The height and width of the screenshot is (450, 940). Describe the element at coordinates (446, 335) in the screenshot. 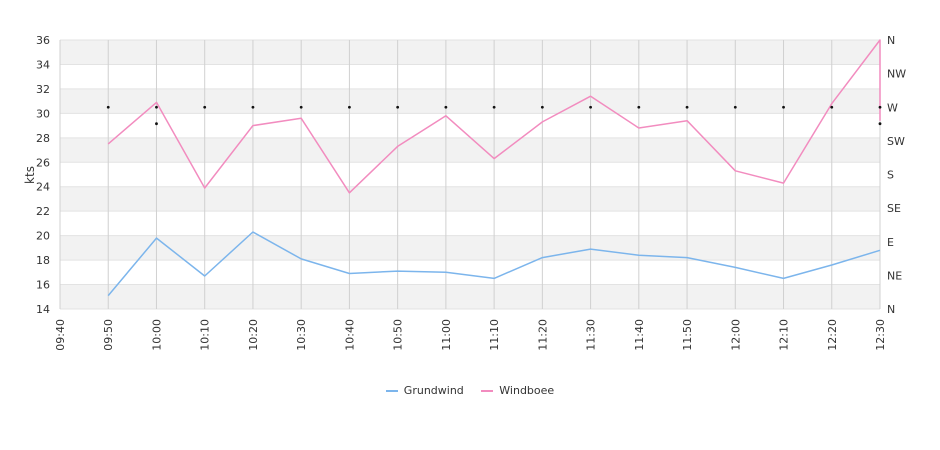

I see `x-tick-label: 11:00` at that location.